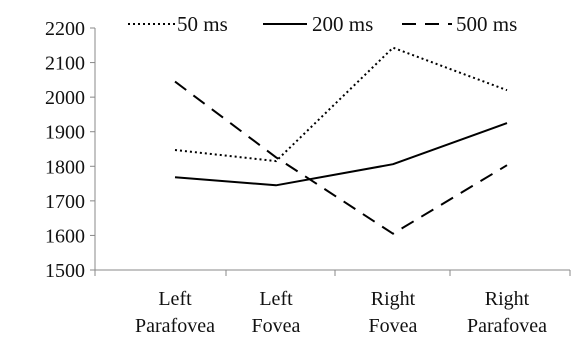 The image size is (582, 345). What do you see at coordinates (65, 64) in the screenshot?
I see `y-tick-label: 2100` at bounding box center [65, 64].